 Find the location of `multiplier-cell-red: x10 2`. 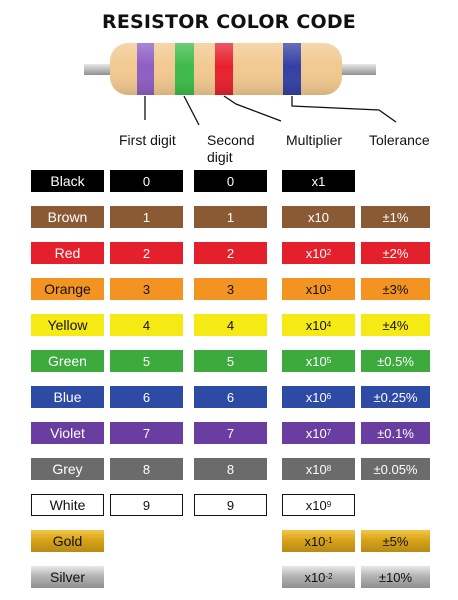

multiplier-cell-red: x10 2 is located at coordinates (318, 253).